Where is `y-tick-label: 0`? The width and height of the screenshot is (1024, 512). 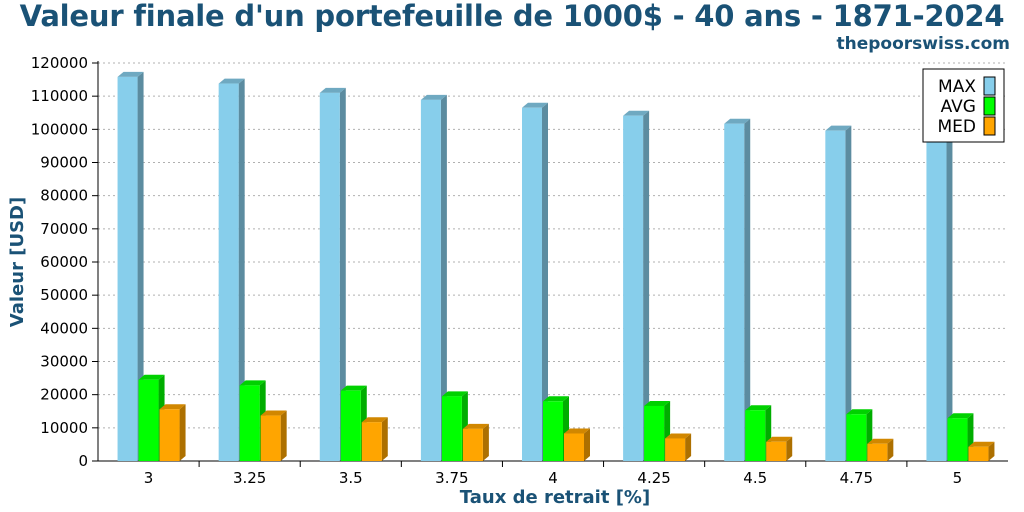
y-tick-label: 0 is located at coordinates (83, 461).